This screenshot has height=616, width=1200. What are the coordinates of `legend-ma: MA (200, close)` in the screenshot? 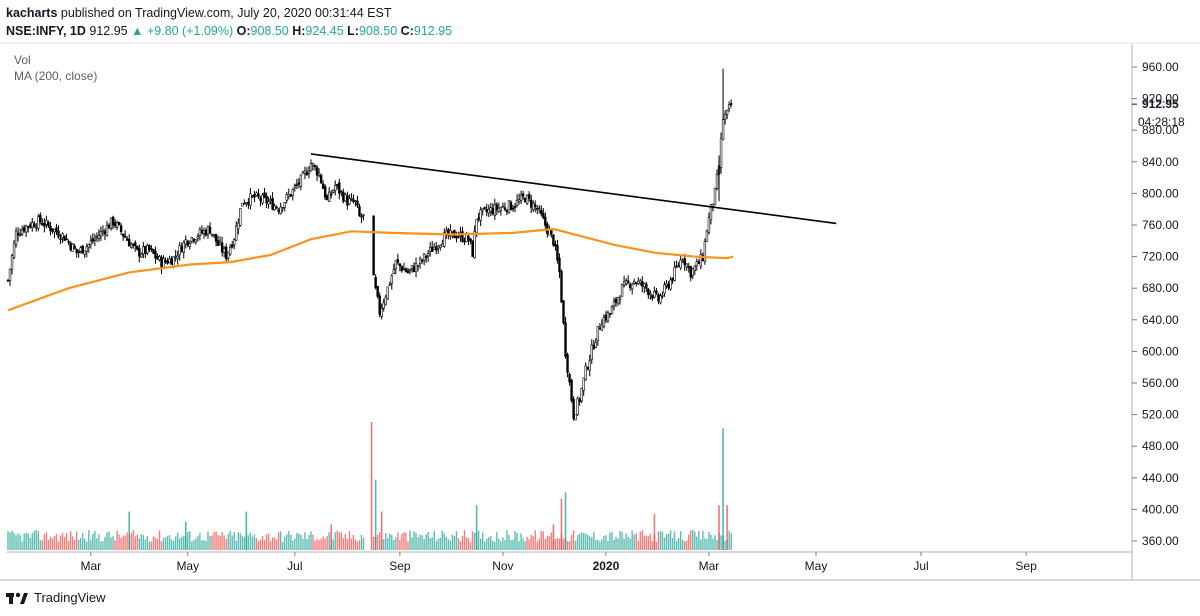 It's located at (56, 76).